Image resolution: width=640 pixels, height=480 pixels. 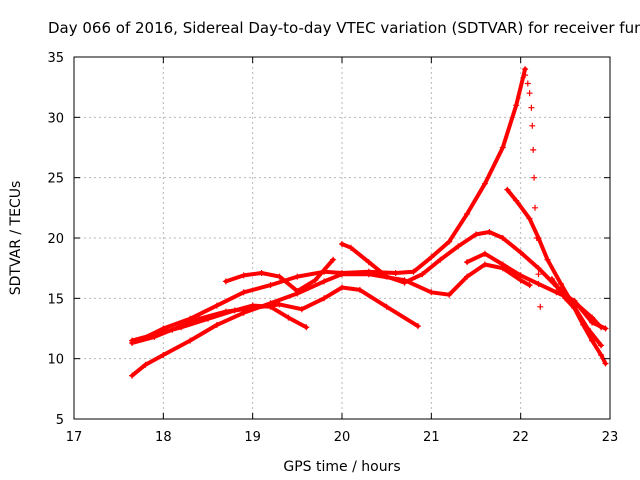 I want to click on series-track-j, so click(x=533, y=191).